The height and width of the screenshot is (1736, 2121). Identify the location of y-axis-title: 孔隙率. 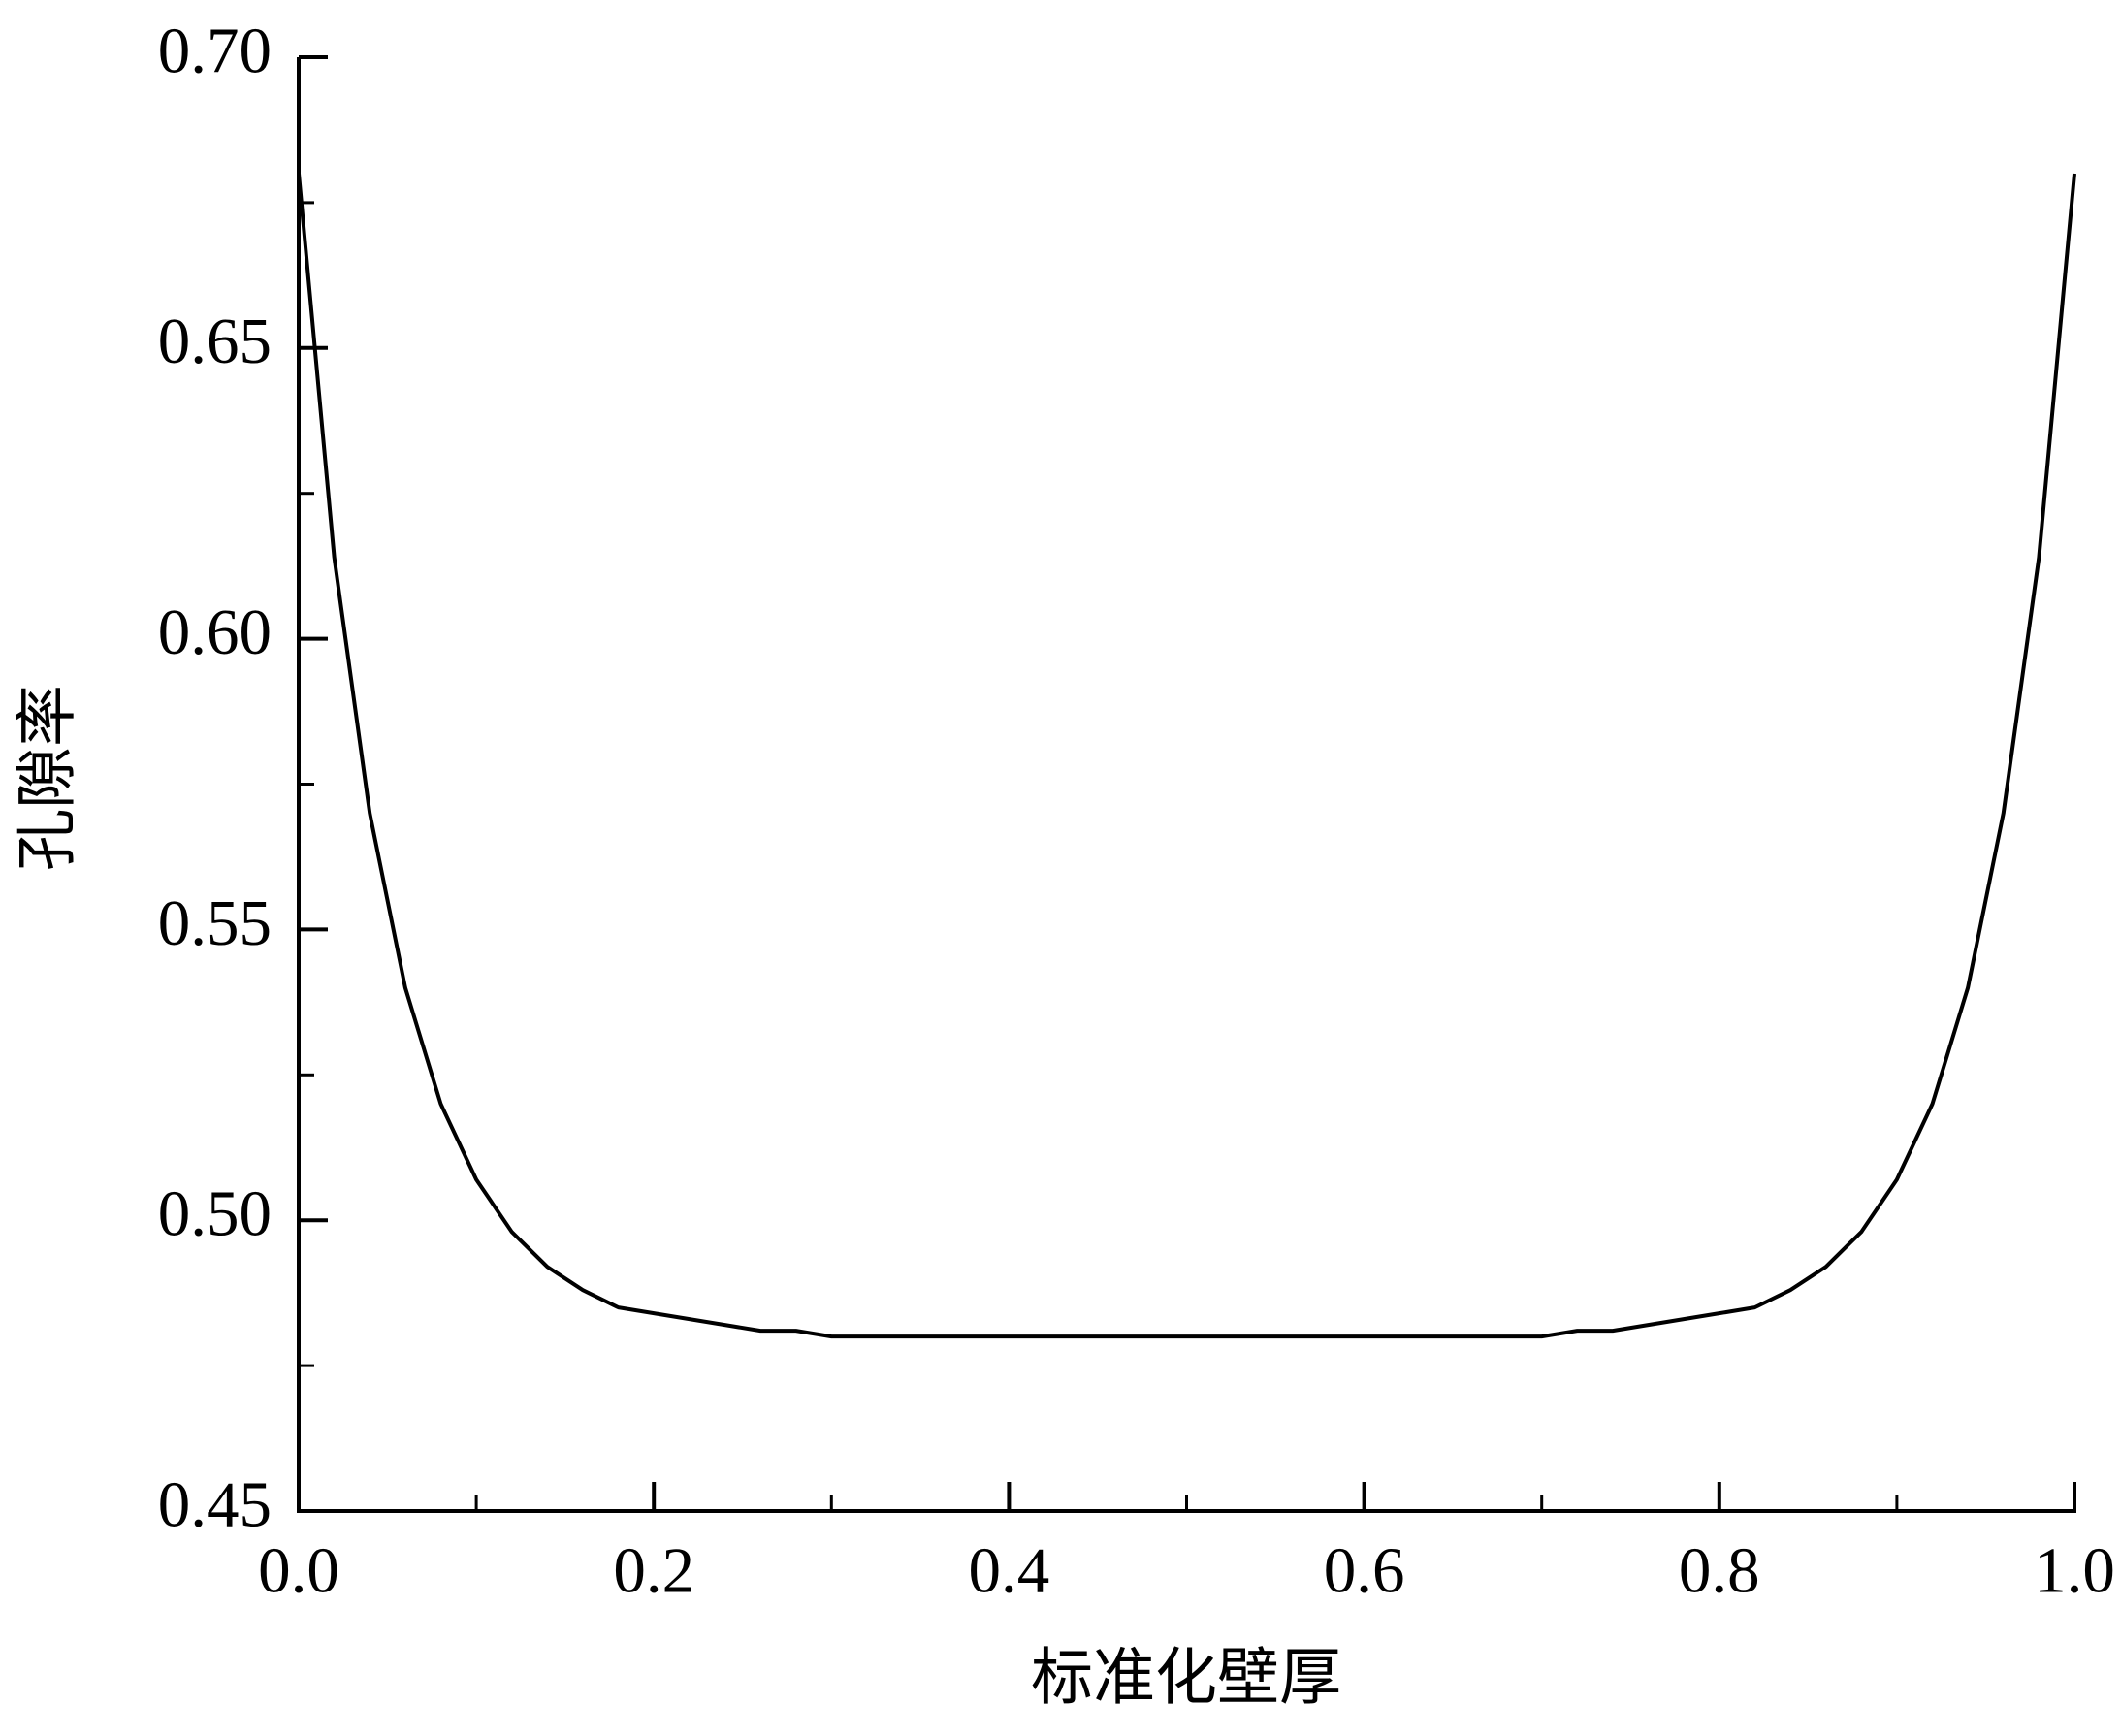
(48, 778).